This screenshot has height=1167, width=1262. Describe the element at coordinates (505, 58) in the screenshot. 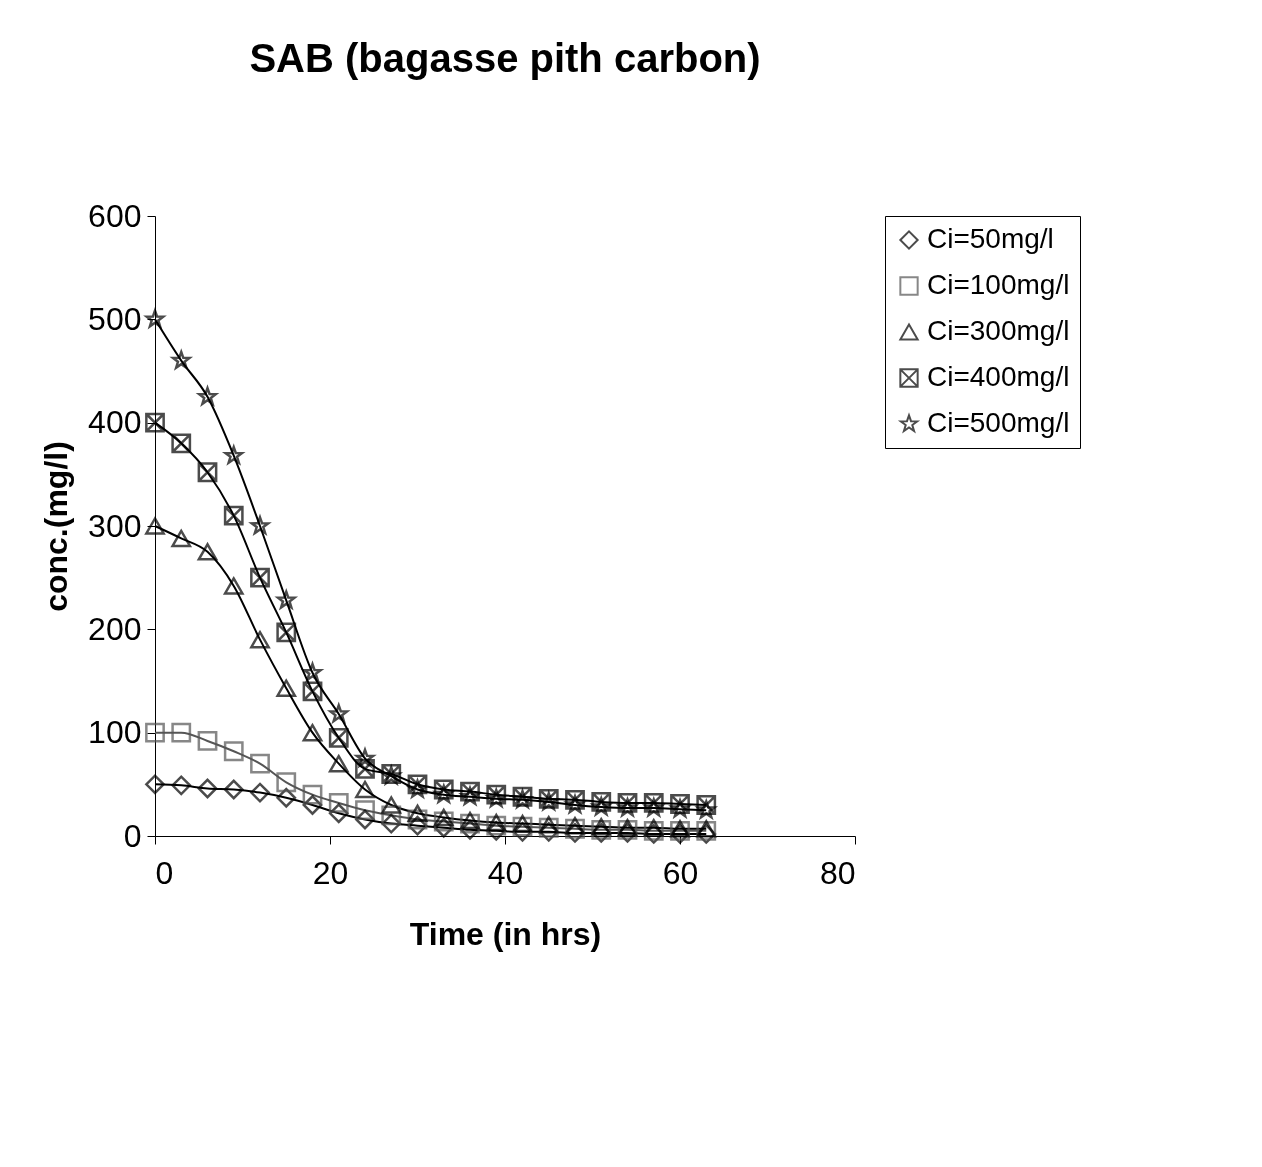

I see `chart-title: SAB (bagasse pith carbon)` at that location.